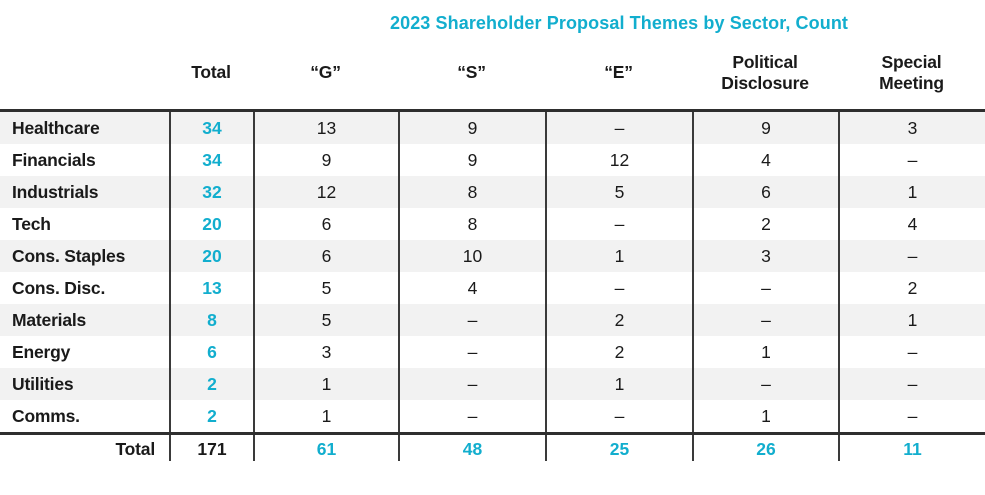 The image size is (985, 495). I want to click on table-row: Comms. 2 1– –1–, so click(492, 416).